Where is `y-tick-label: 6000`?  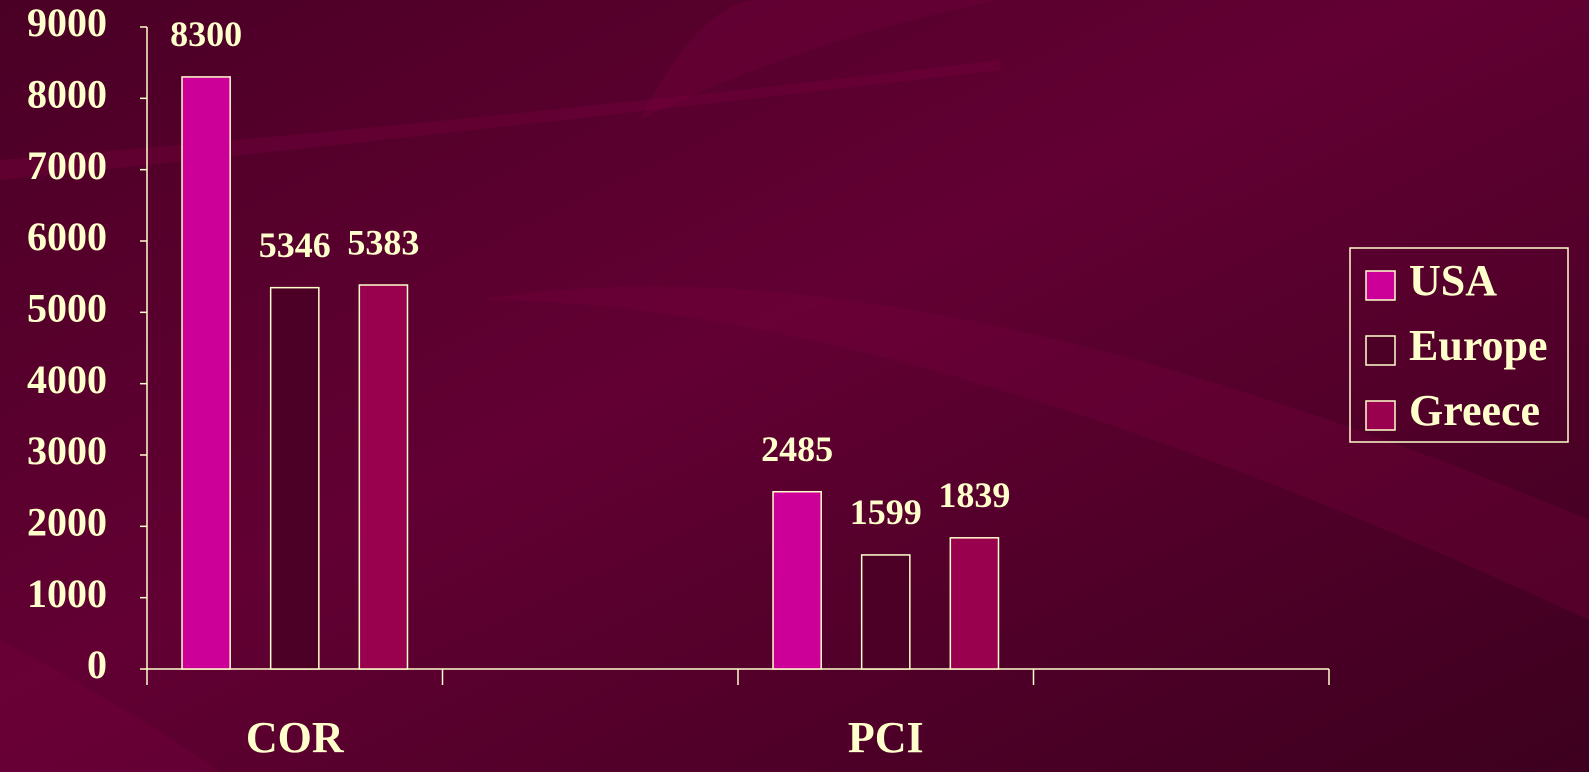
y-tick-label: 6000 is located at coordinates (67, 236).